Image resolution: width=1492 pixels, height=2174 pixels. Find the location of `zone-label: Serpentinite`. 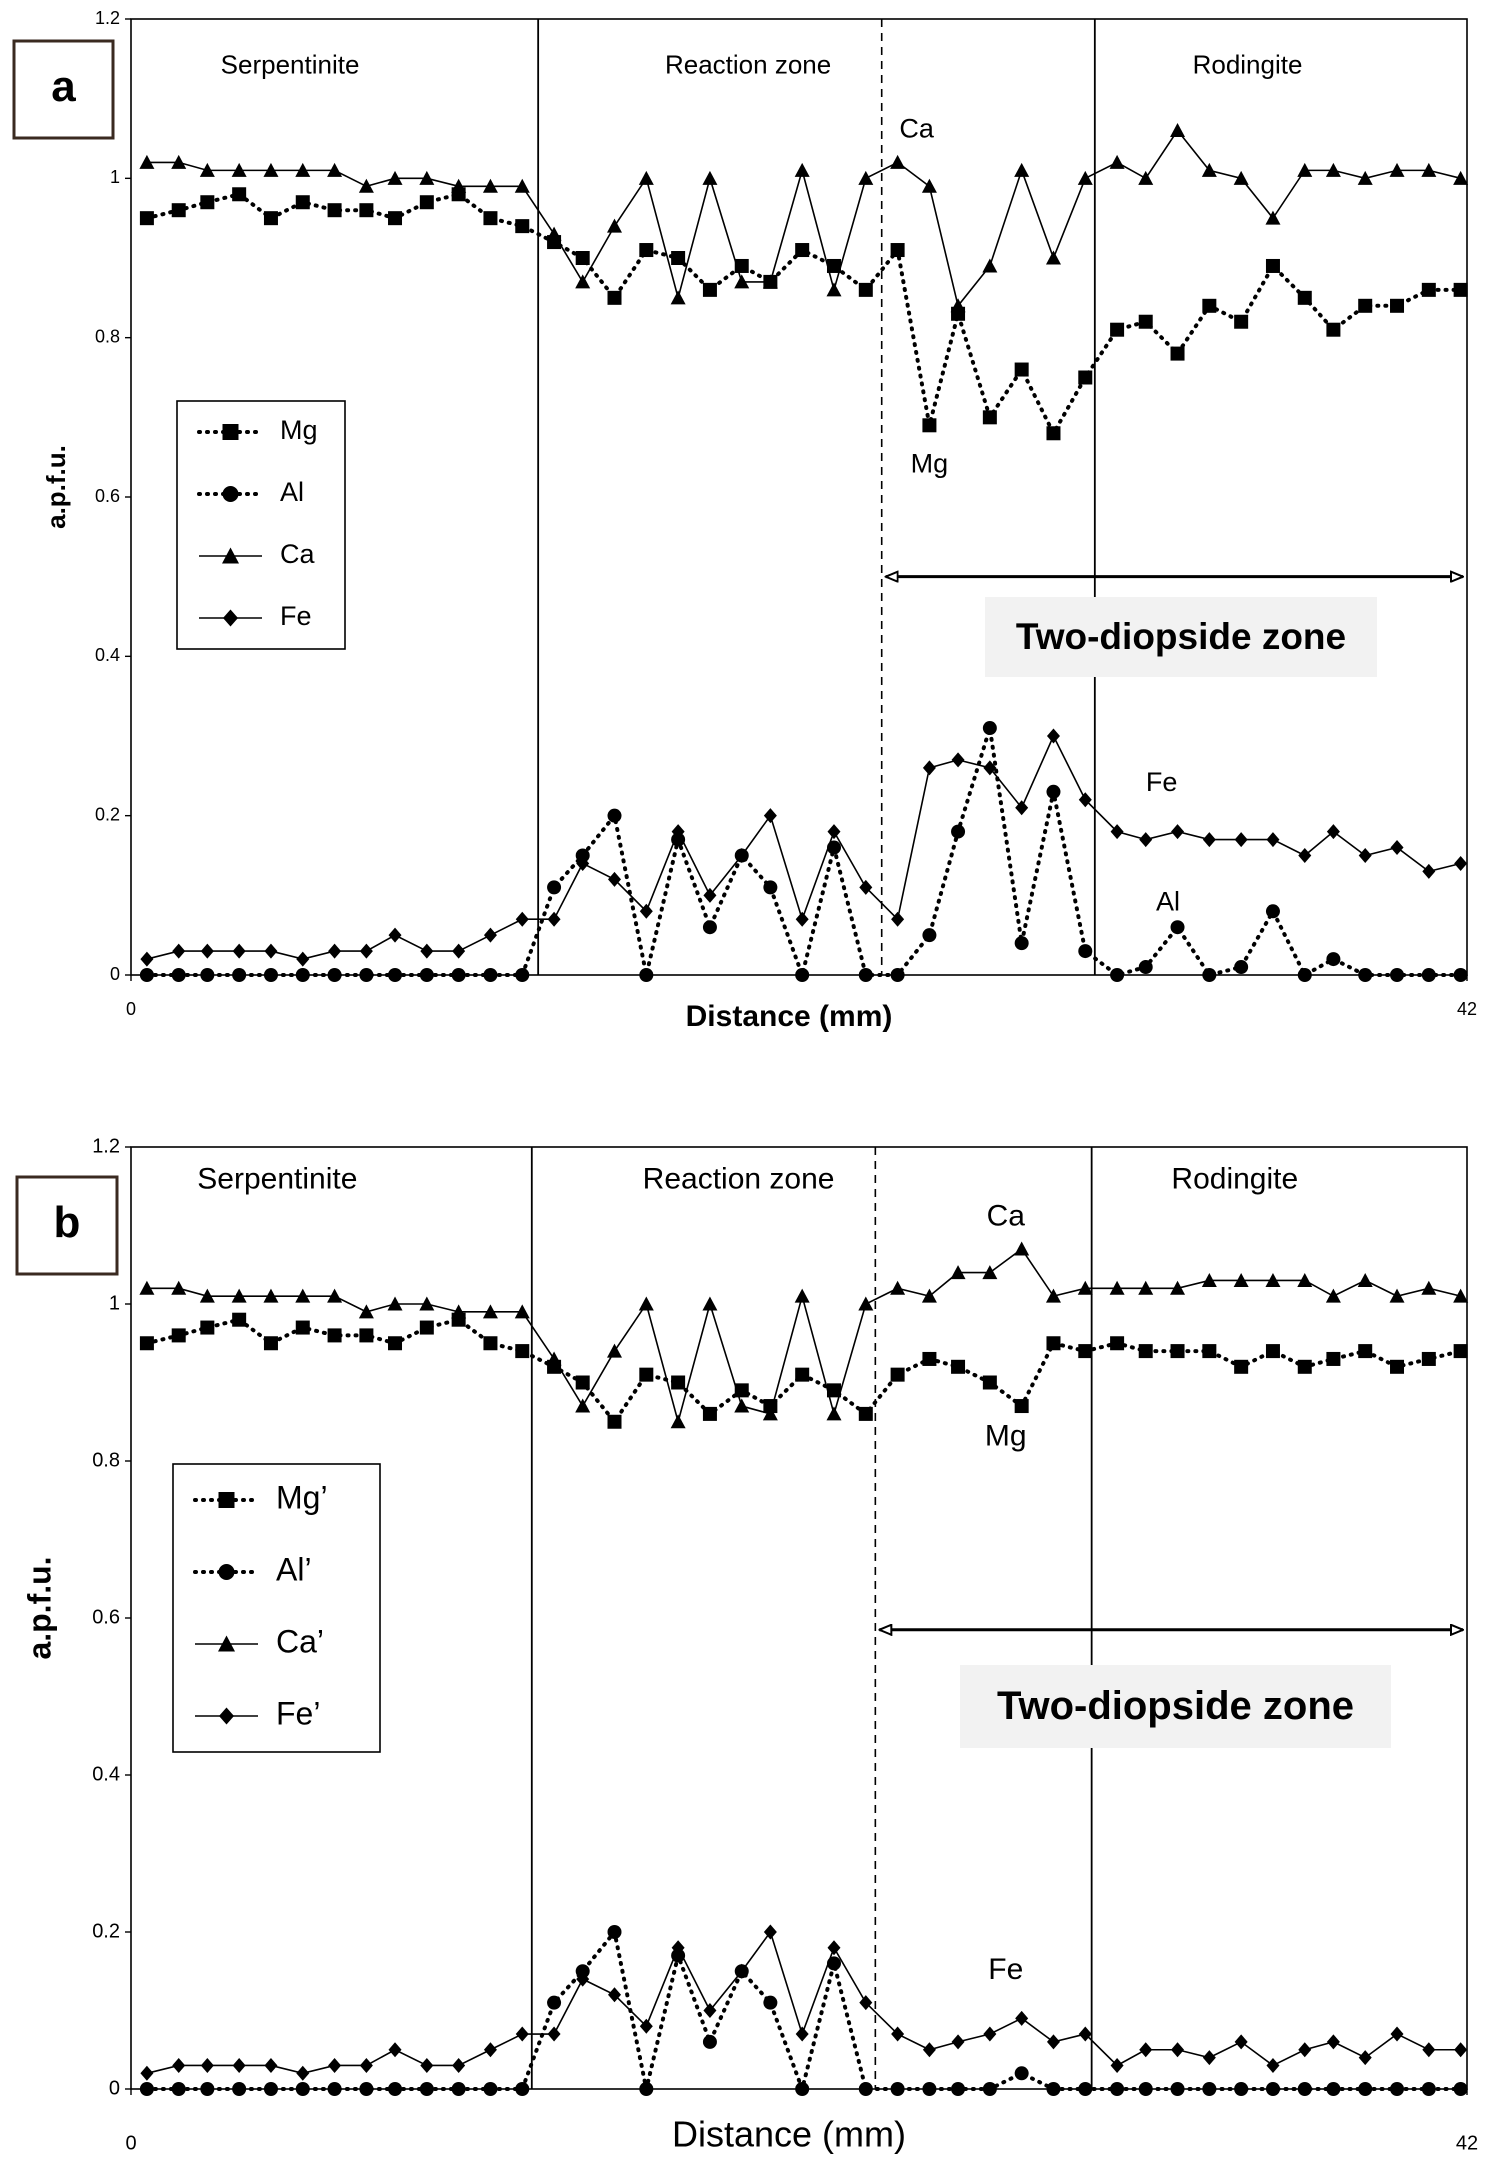

zone-label: Serpentinite is located at coordinates (277, 1179).